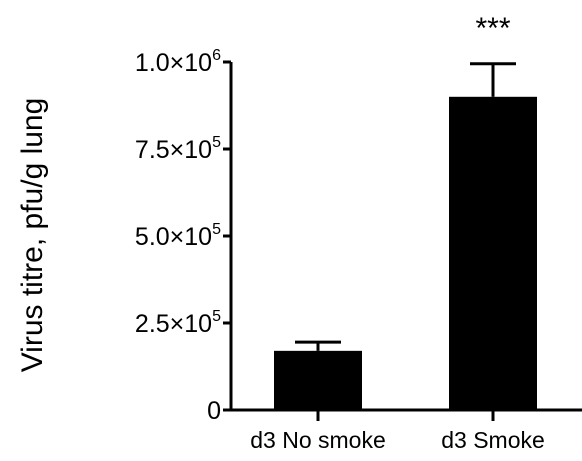 This screenshot has width=582, height=461. What do you see at coordinates (178, 236) in the screenshot?
I see `y-tick-label-2: 5.0×10⁵` at bounding box center [178, 236].